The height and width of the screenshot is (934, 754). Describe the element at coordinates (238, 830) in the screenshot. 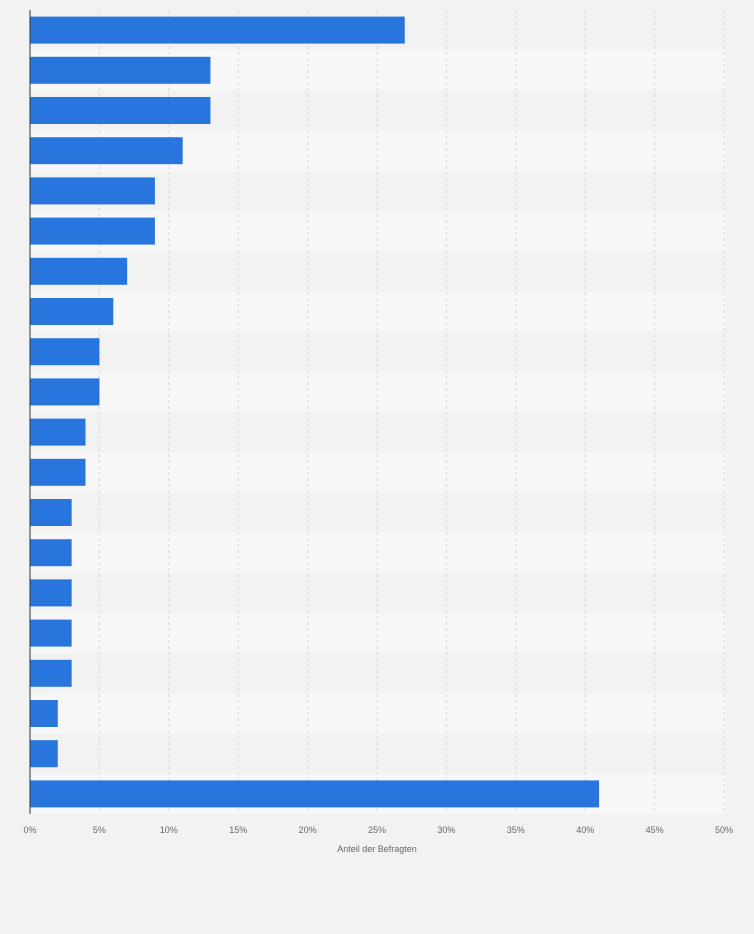

I see `x-tick-label: 15%` at that location.